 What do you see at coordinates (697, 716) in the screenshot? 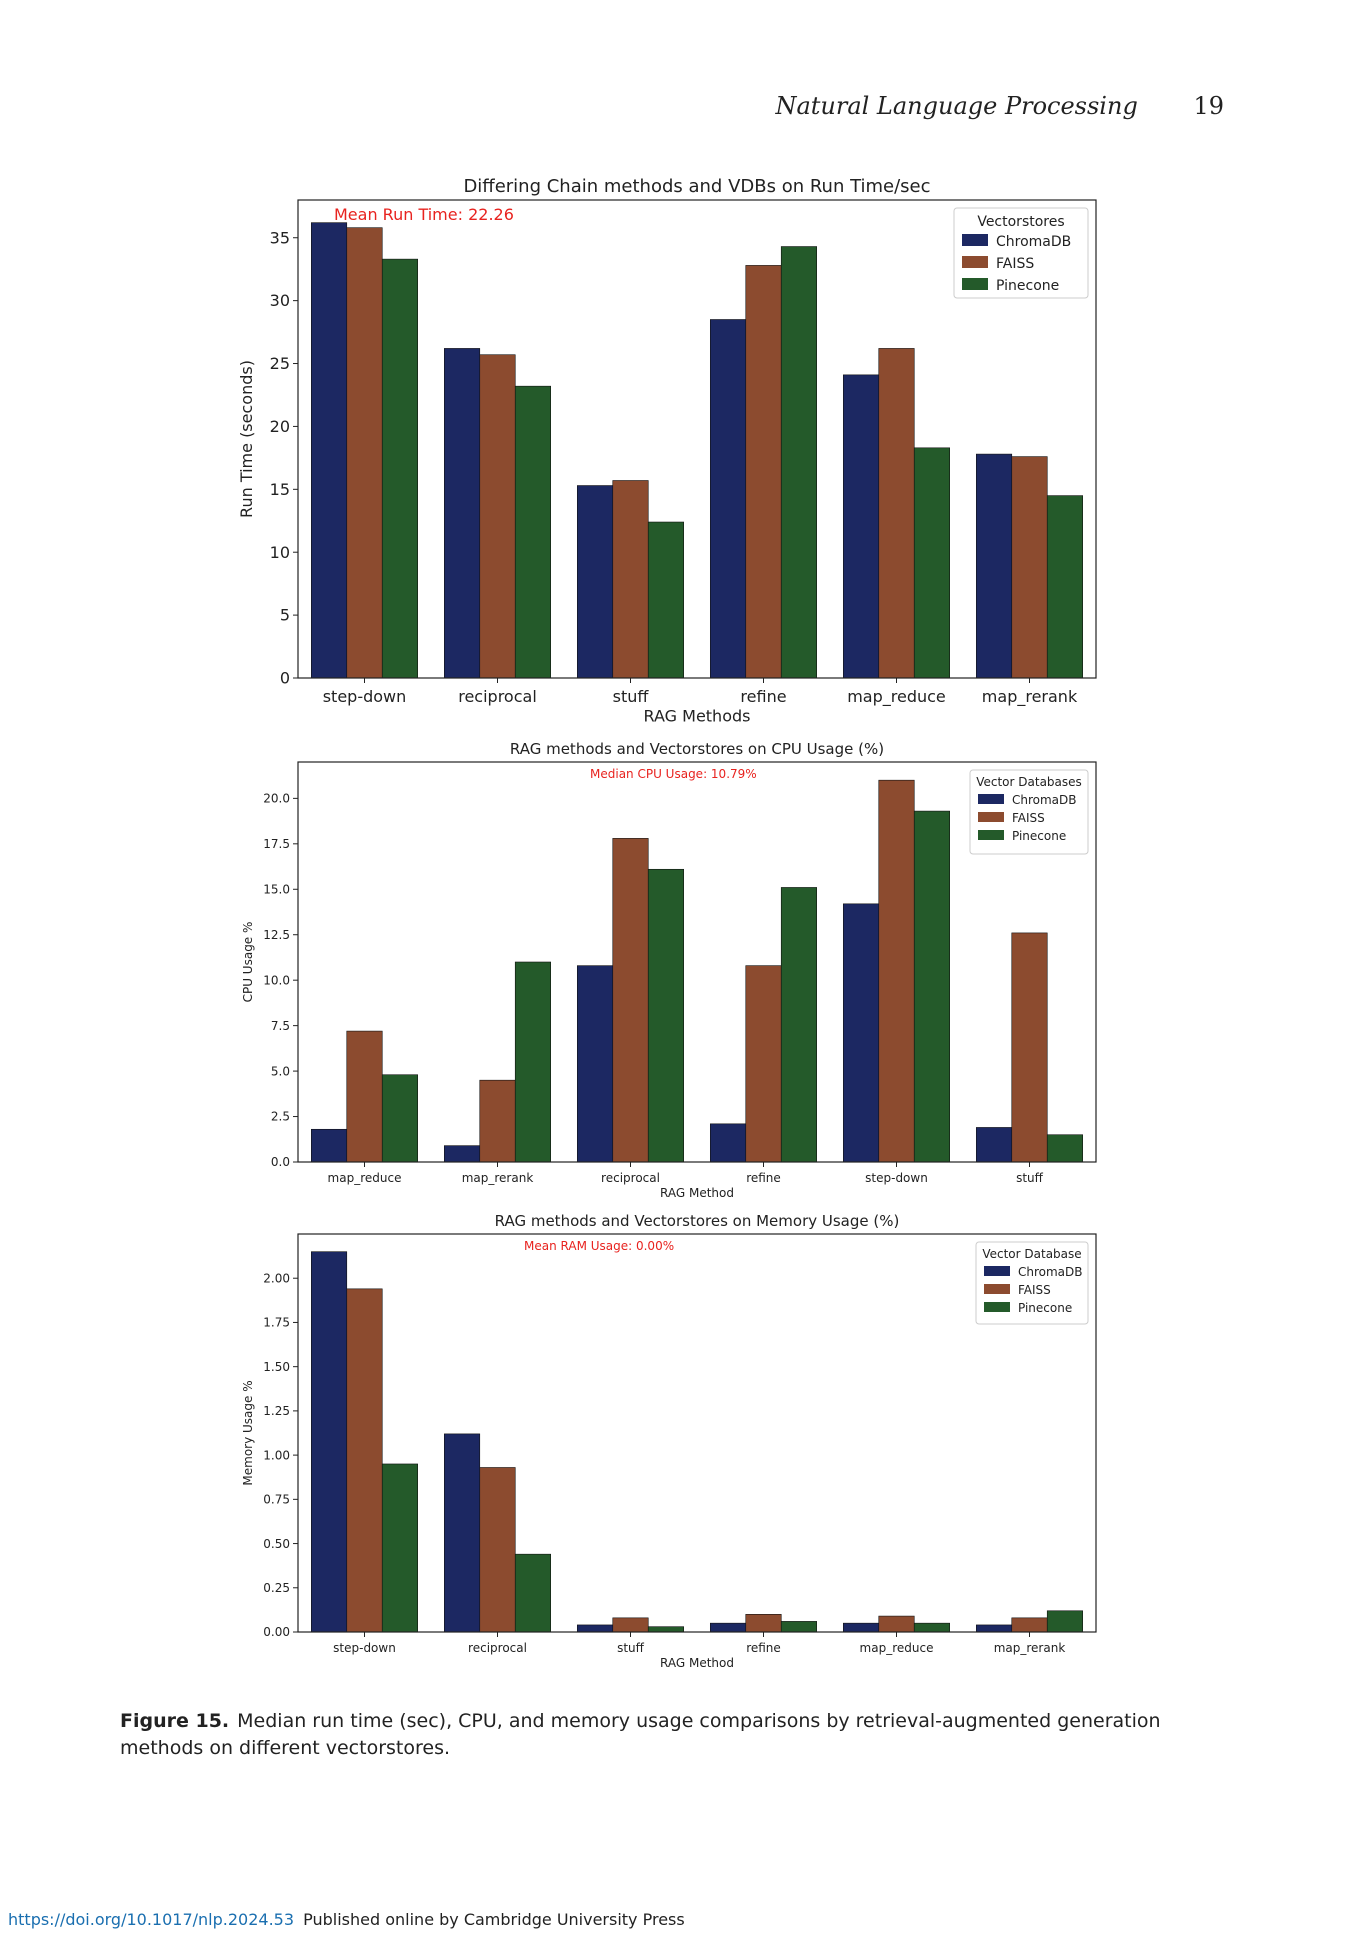
I see `x-axis-label: RAG Methods` at bounding box center [697, 716].